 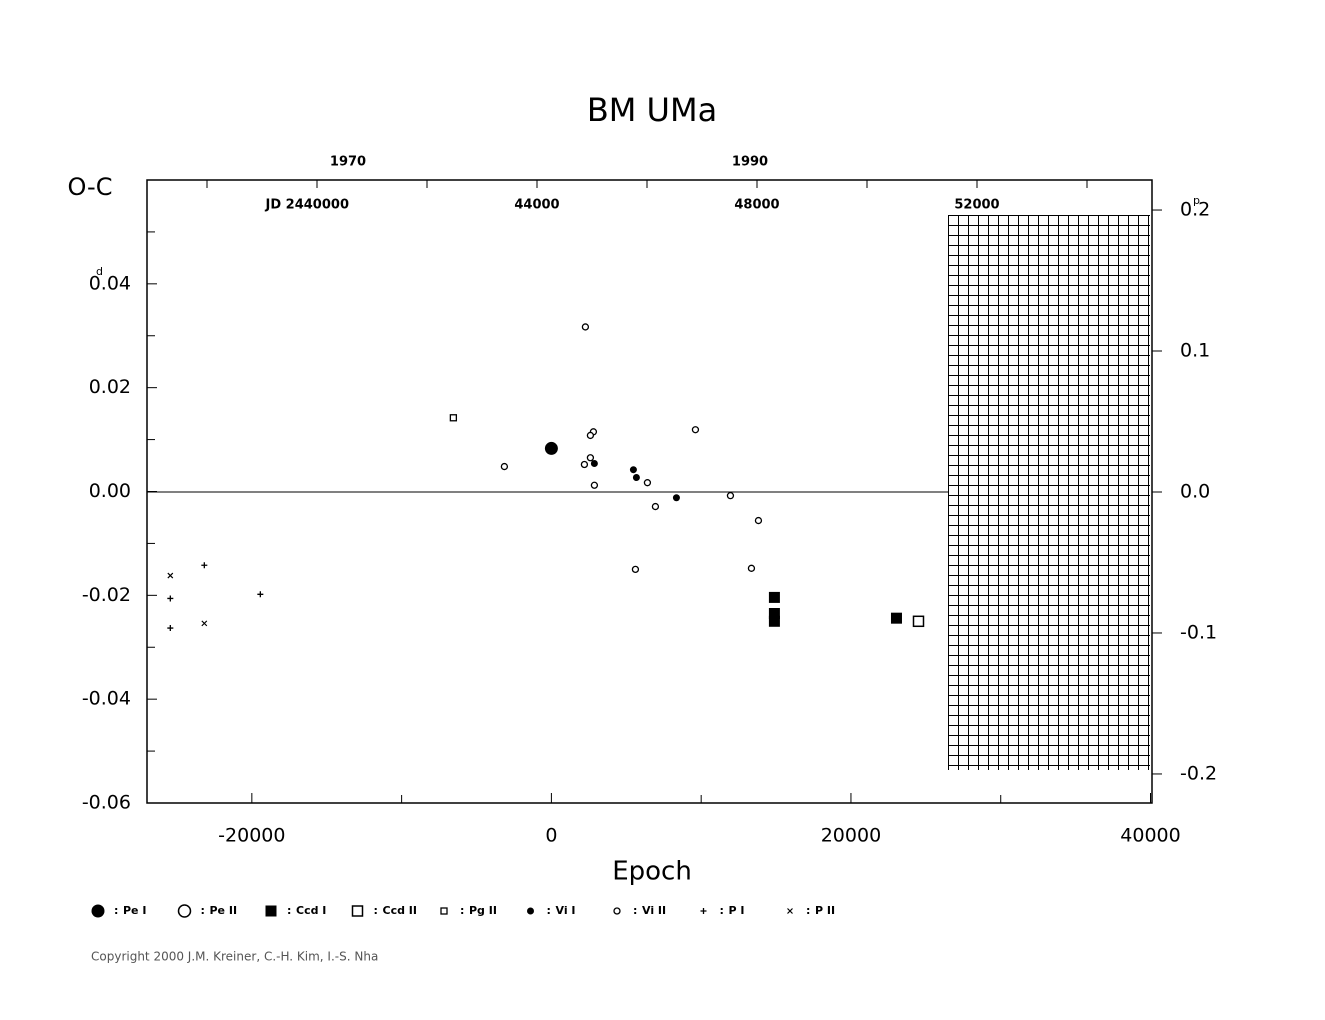 What do you see at coordinates (1198, 773) in the screenshot?
I see `y2-tick-label: -0.2` at bounding box center [1198, 773].